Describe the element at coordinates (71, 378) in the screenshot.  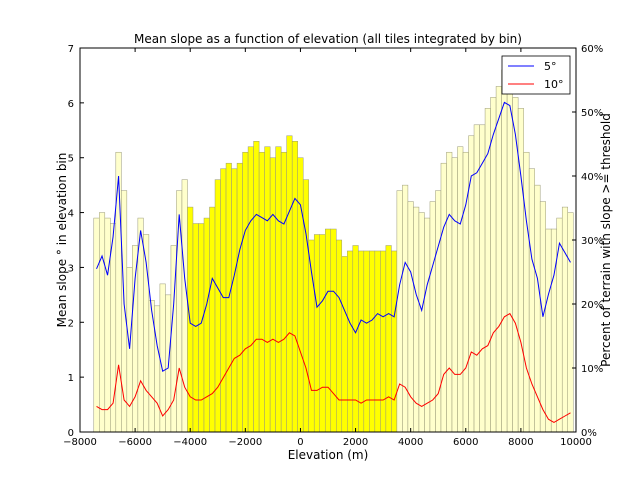
I see `y-tick-label: 1` at that location.